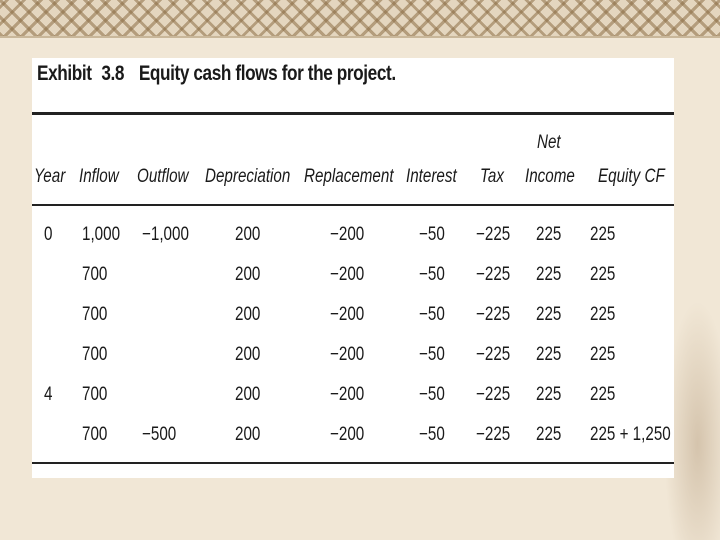 The image size is (720, 540). I want to click on header-inflow: Inflow, so click(99, 176).